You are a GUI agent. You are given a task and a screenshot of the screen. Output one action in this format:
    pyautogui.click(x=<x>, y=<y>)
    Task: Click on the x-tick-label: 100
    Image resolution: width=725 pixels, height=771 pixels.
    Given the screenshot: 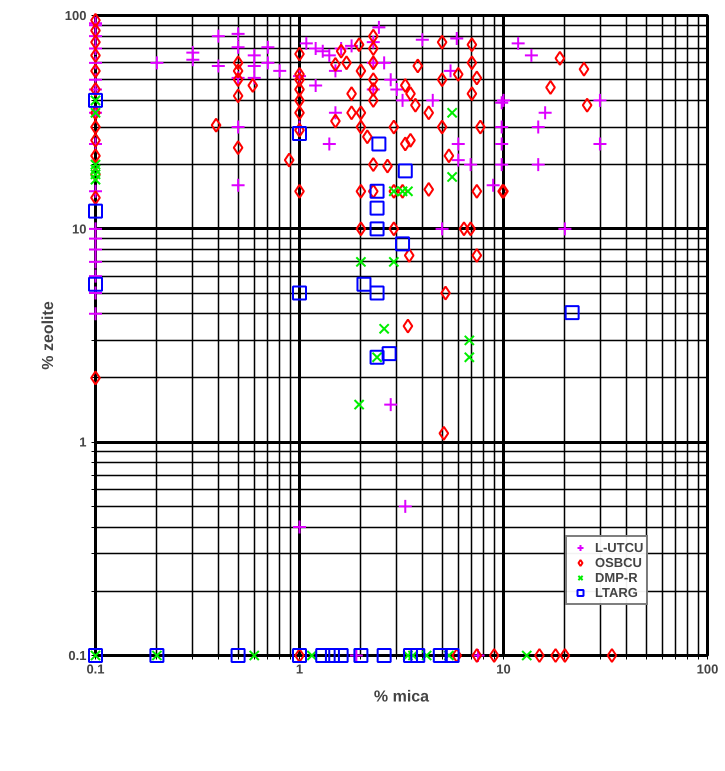 What is the action you would take?
    pyautogui.click(x=707, y=669)
    